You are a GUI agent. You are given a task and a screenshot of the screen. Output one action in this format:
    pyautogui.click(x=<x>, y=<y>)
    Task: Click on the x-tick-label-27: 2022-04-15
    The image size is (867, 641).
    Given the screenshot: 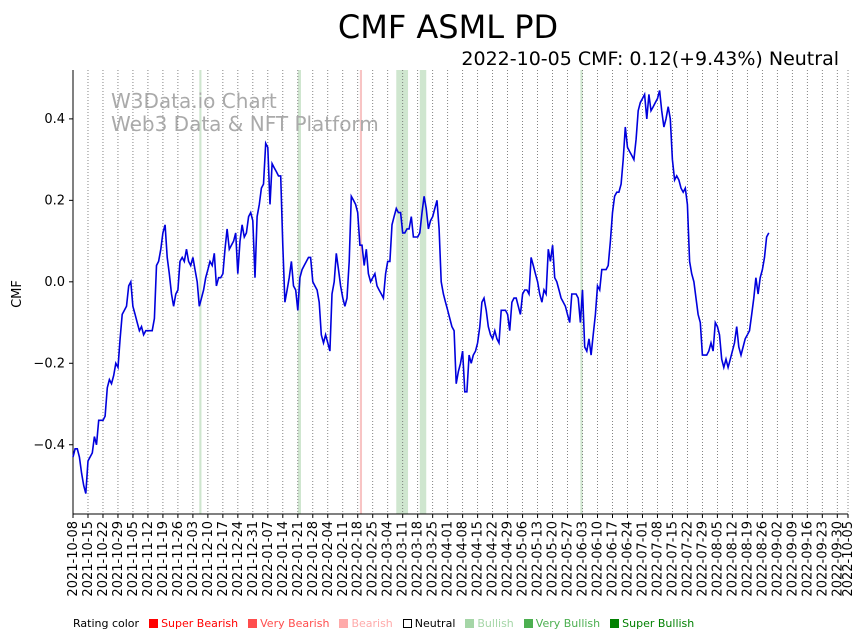 What is the action you would take?
    pyautogui.click(x=478, y=559)
    